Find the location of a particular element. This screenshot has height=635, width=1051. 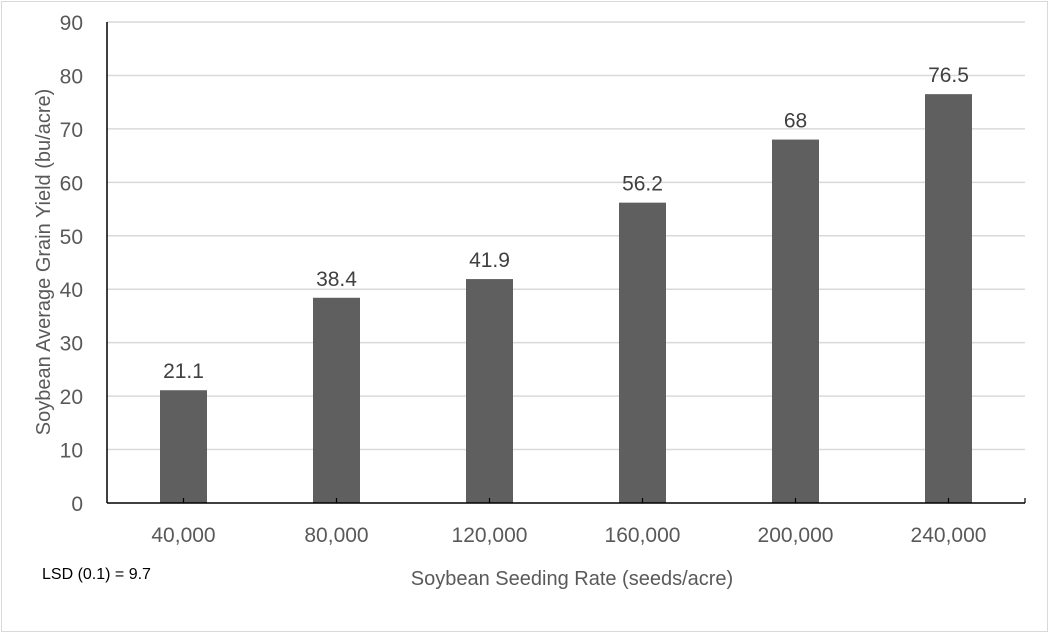

lsd-annotation: LSD (0.1) = 9.7 is located at coordinates (96, 574).